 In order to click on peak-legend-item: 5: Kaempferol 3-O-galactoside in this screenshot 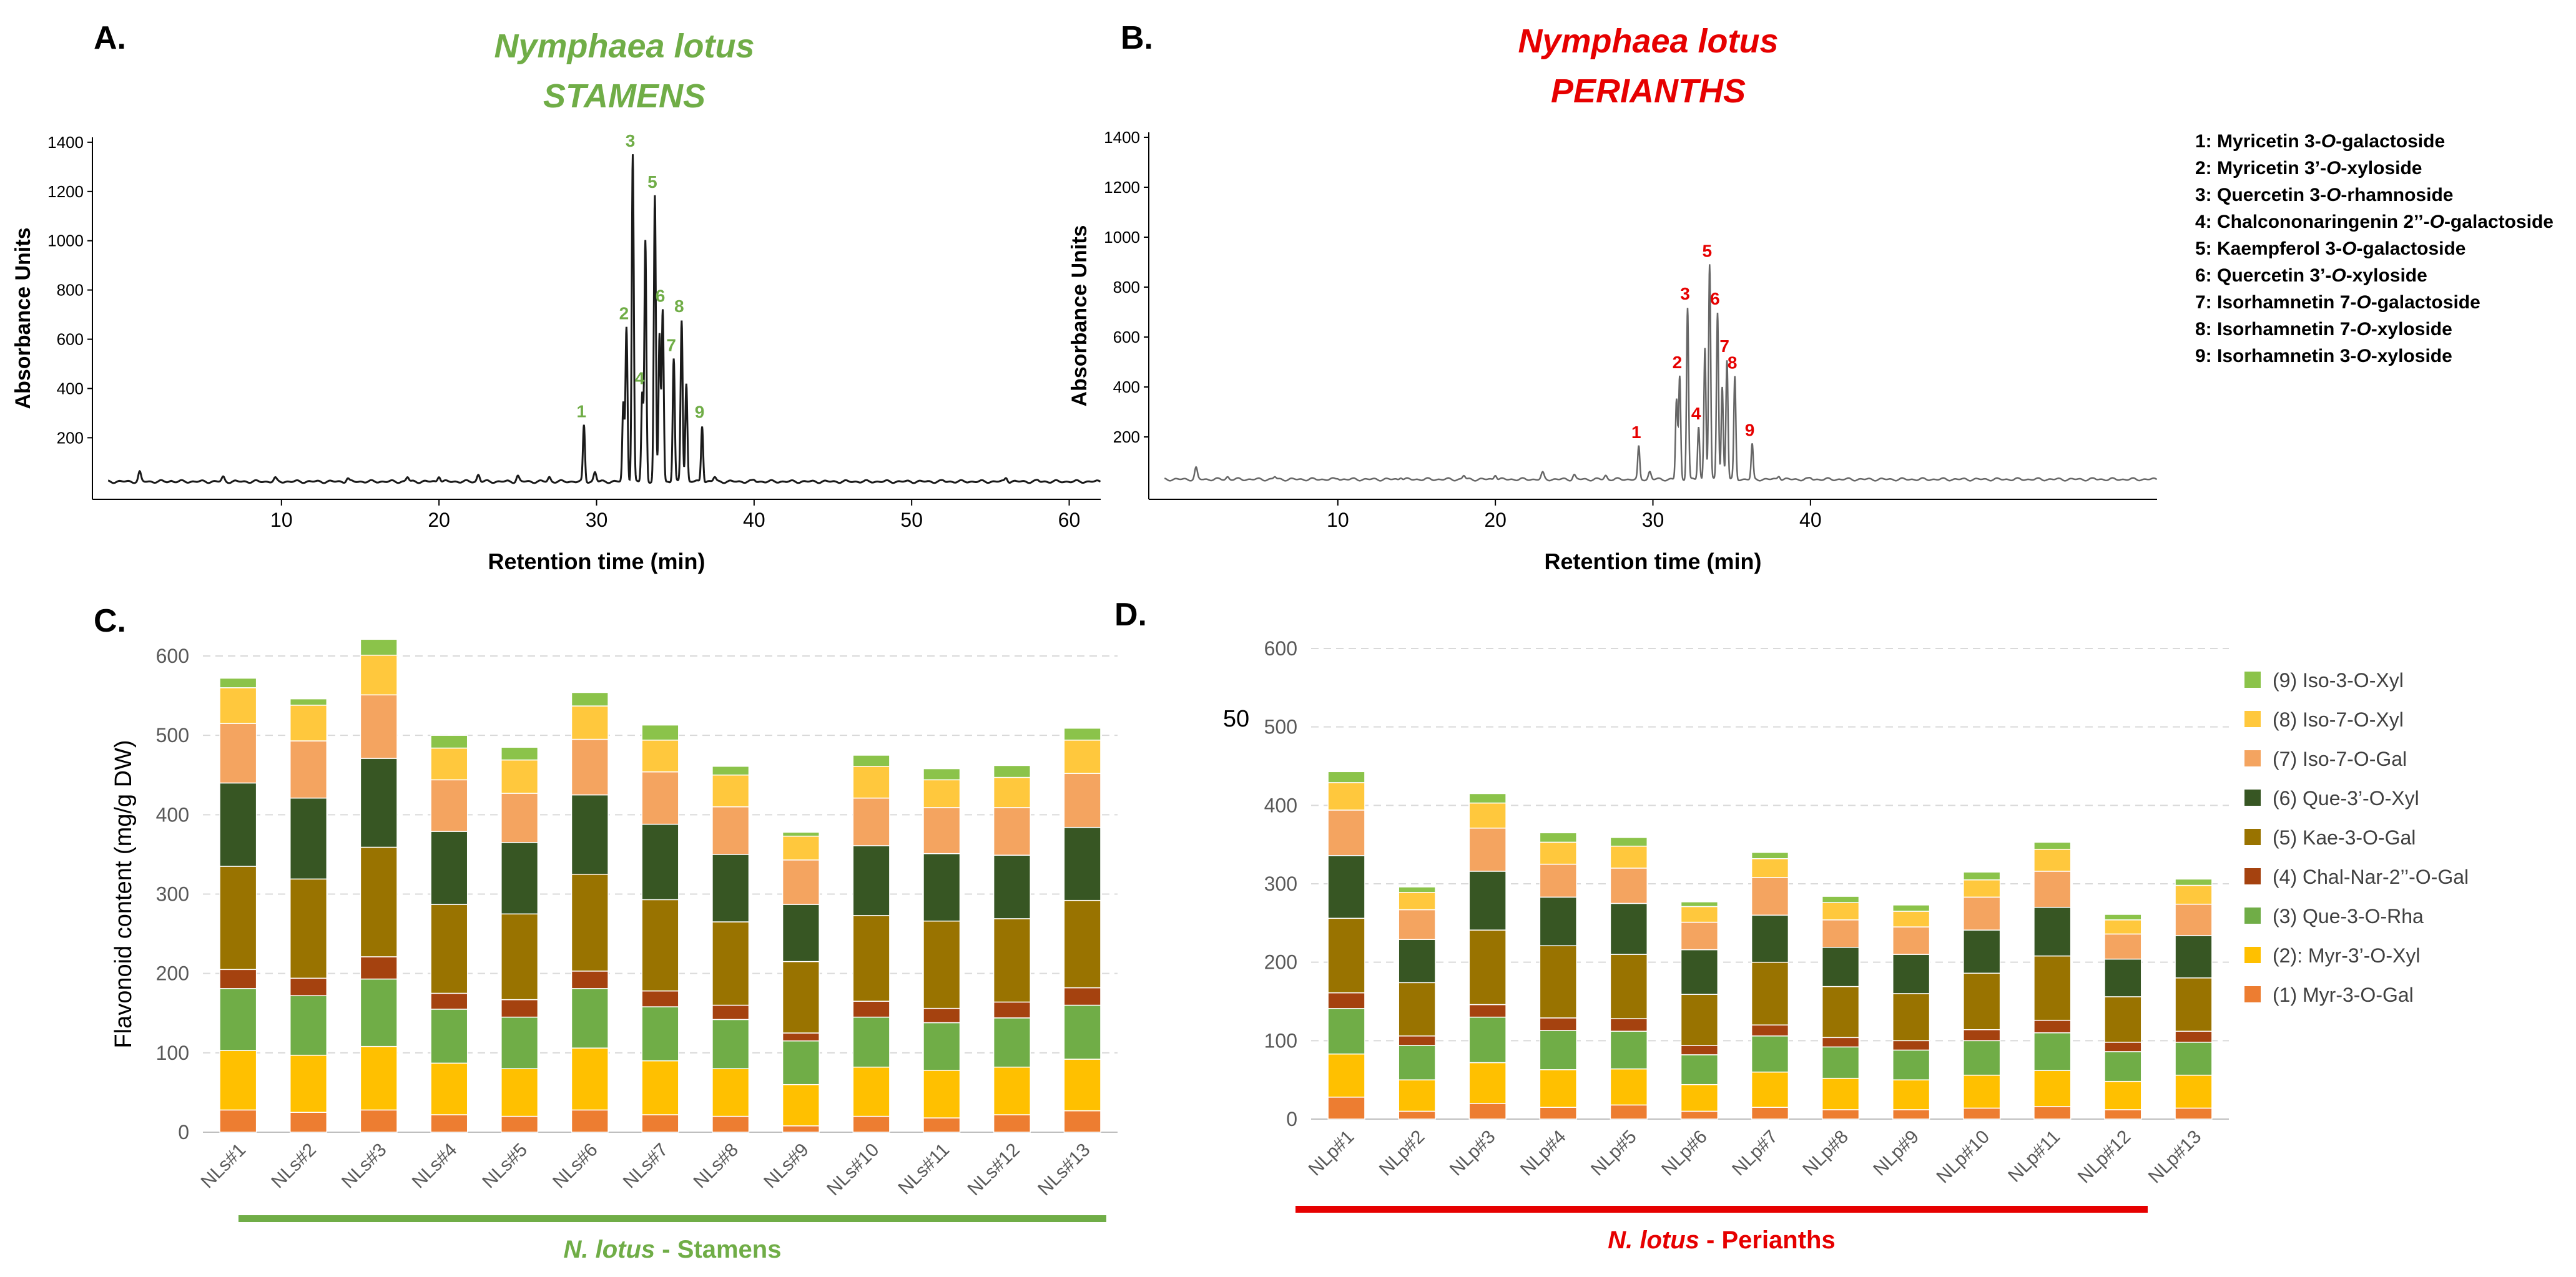, I will do `click(2330, 248)`.